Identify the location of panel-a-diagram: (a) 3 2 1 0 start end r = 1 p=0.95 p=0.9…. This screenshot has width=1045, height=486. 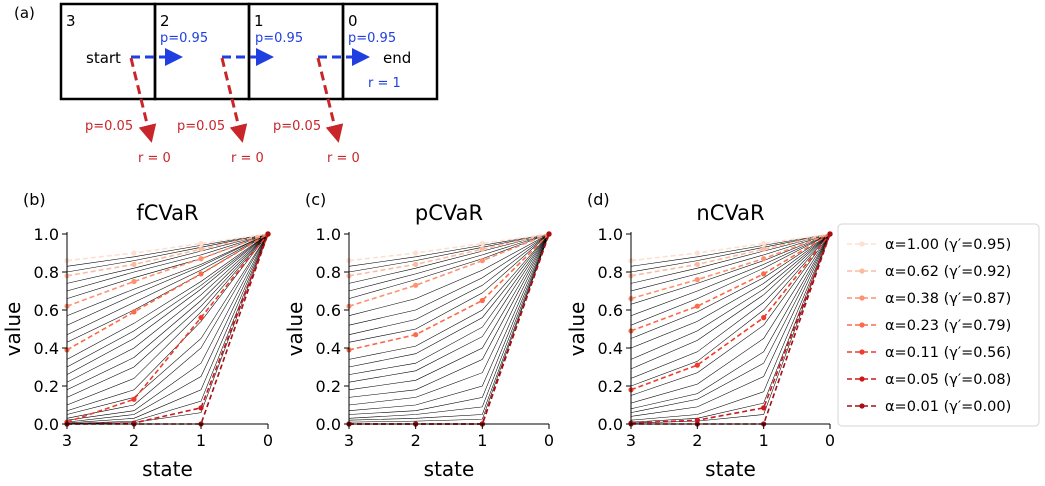
(226, 84).